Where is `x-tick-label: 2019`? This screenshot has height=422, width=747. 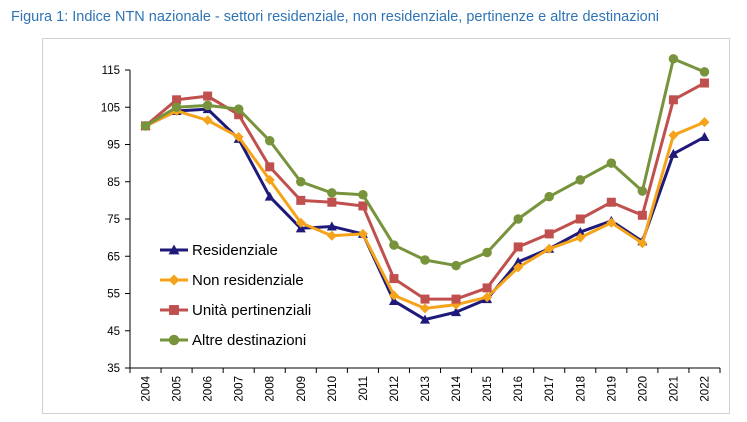
x-tick-label: 2019 is located at coordinates (612, 389).